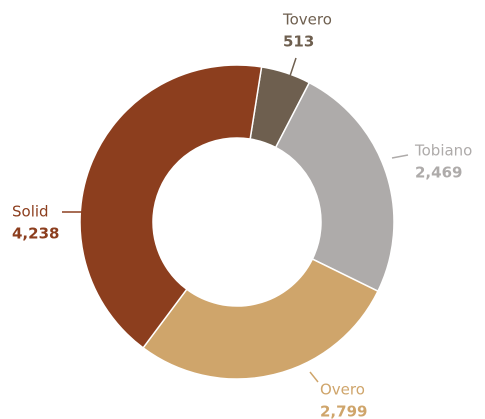 The height and width of the screenshot is (419, 485). I want to click on segment-label: Tovero, so click(307, 20).